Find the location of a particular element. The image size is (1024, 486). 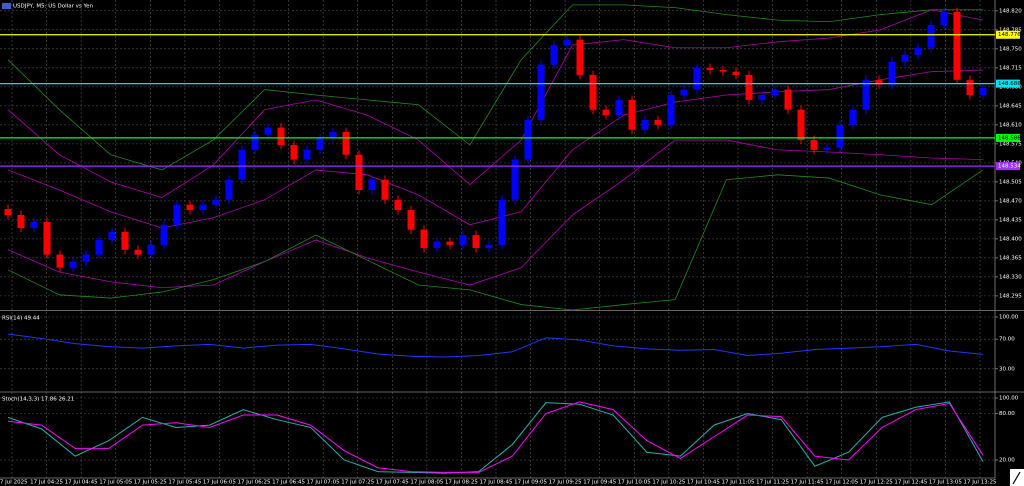

y-tick-label: 148.400 is located at coordinates (1010, 239).